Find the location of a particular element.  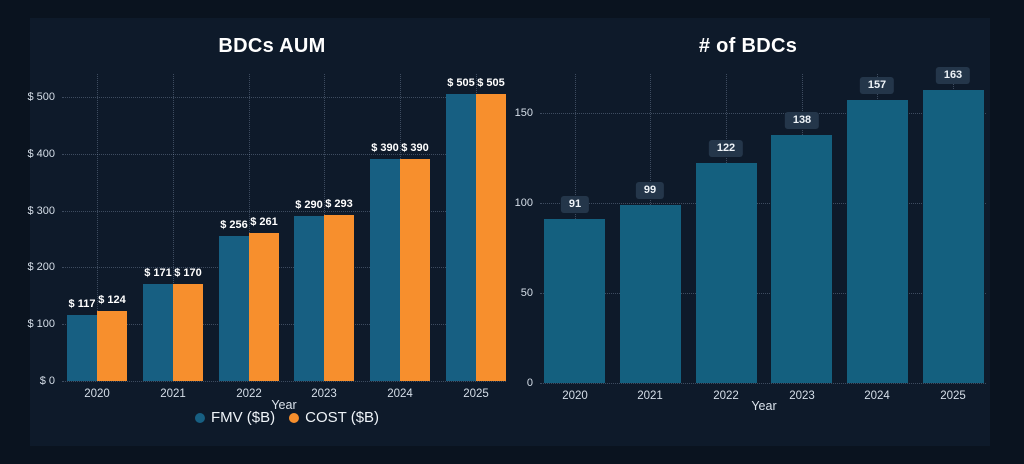

bar-value-label: 99 is located at coordinates (650, 190).